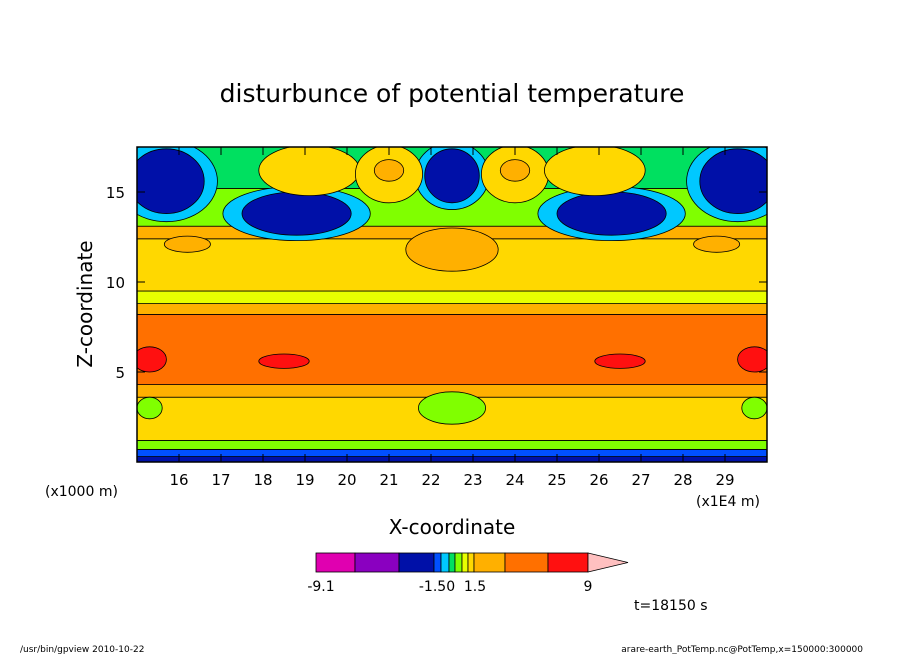 This screenshot has height=654, width=904. Describe the element at coordinates (320, 587) in the screenshot. I see `colorbar-tick-label: -9.1` at that location.